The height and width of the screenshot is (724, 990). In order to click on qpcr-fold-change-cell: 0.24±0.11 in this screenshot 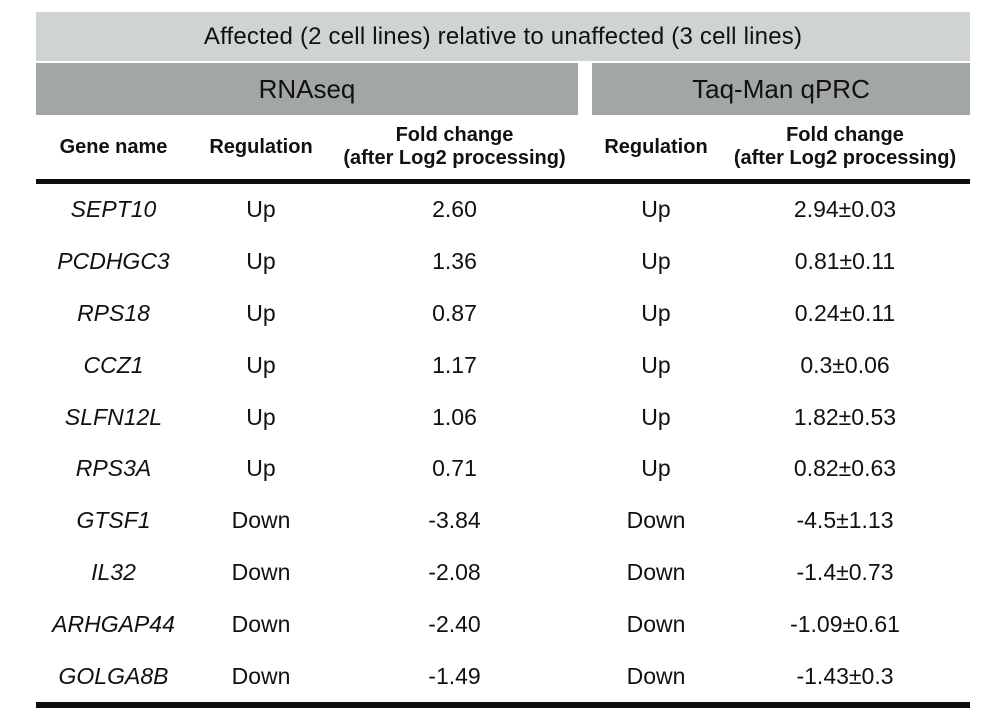, I will do `click(845, 312)`.